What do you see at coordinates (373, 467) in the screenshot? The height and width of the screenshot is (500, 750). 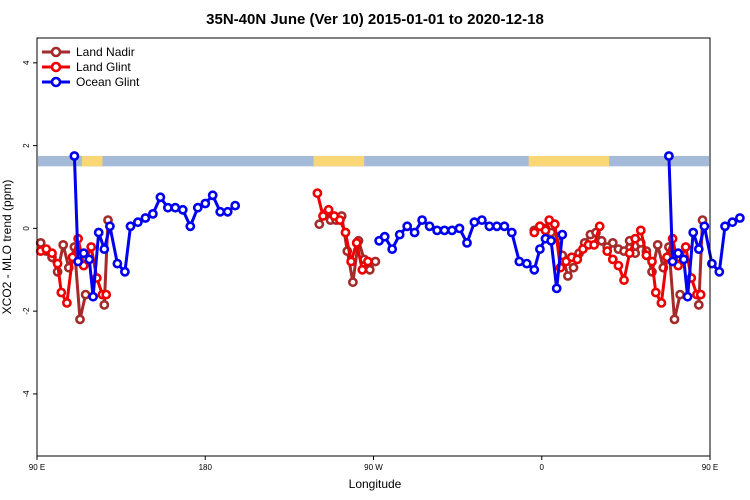 I see `x-tick-label: 90 W` at bounding box center [373, 467].